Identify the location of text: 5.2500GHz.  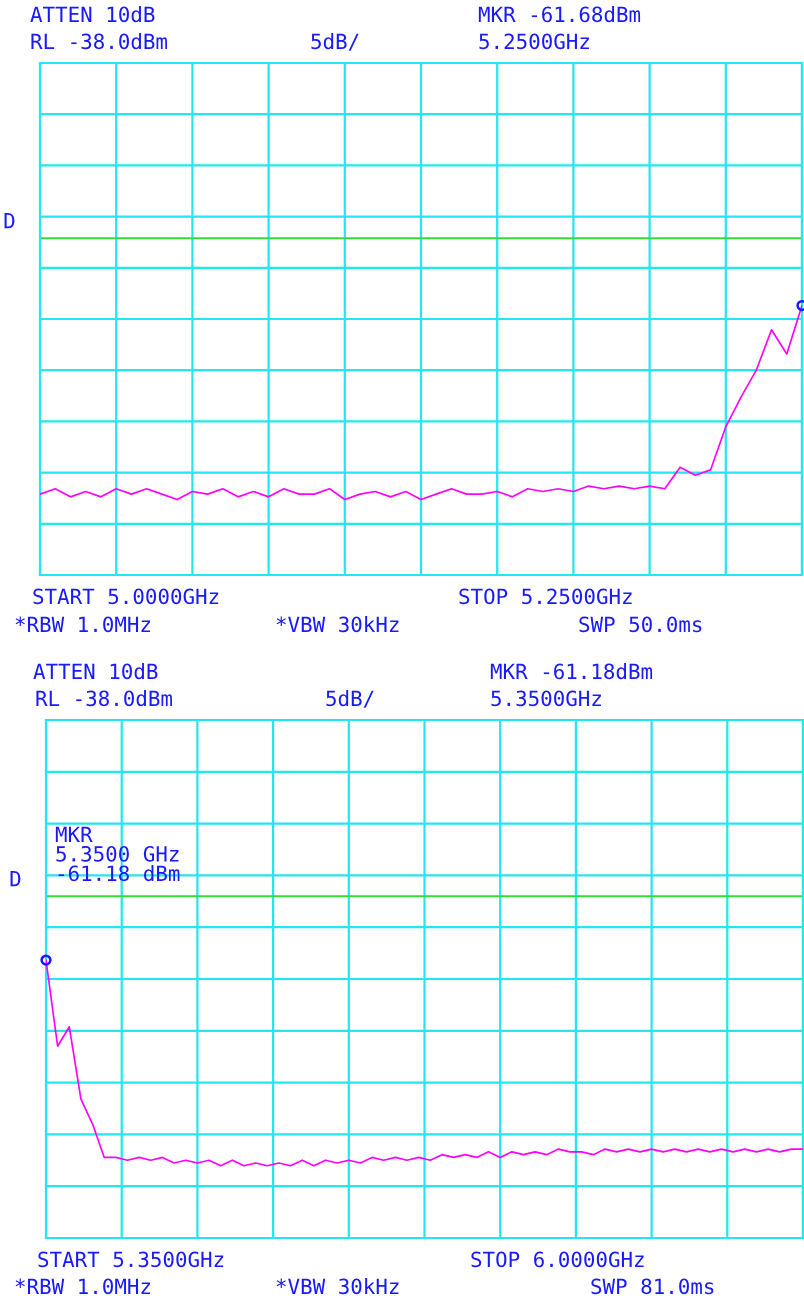
(534, 41).